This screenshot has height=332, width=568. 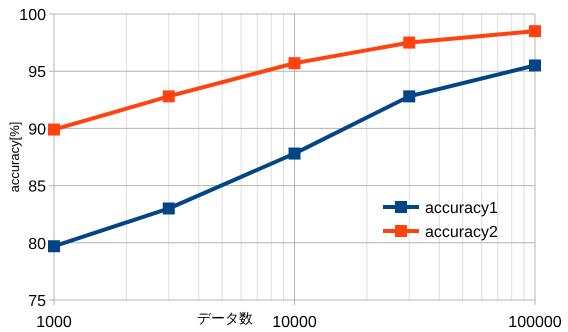 I want to click on x-tick-label: 100000, so click(x=535, y=322).